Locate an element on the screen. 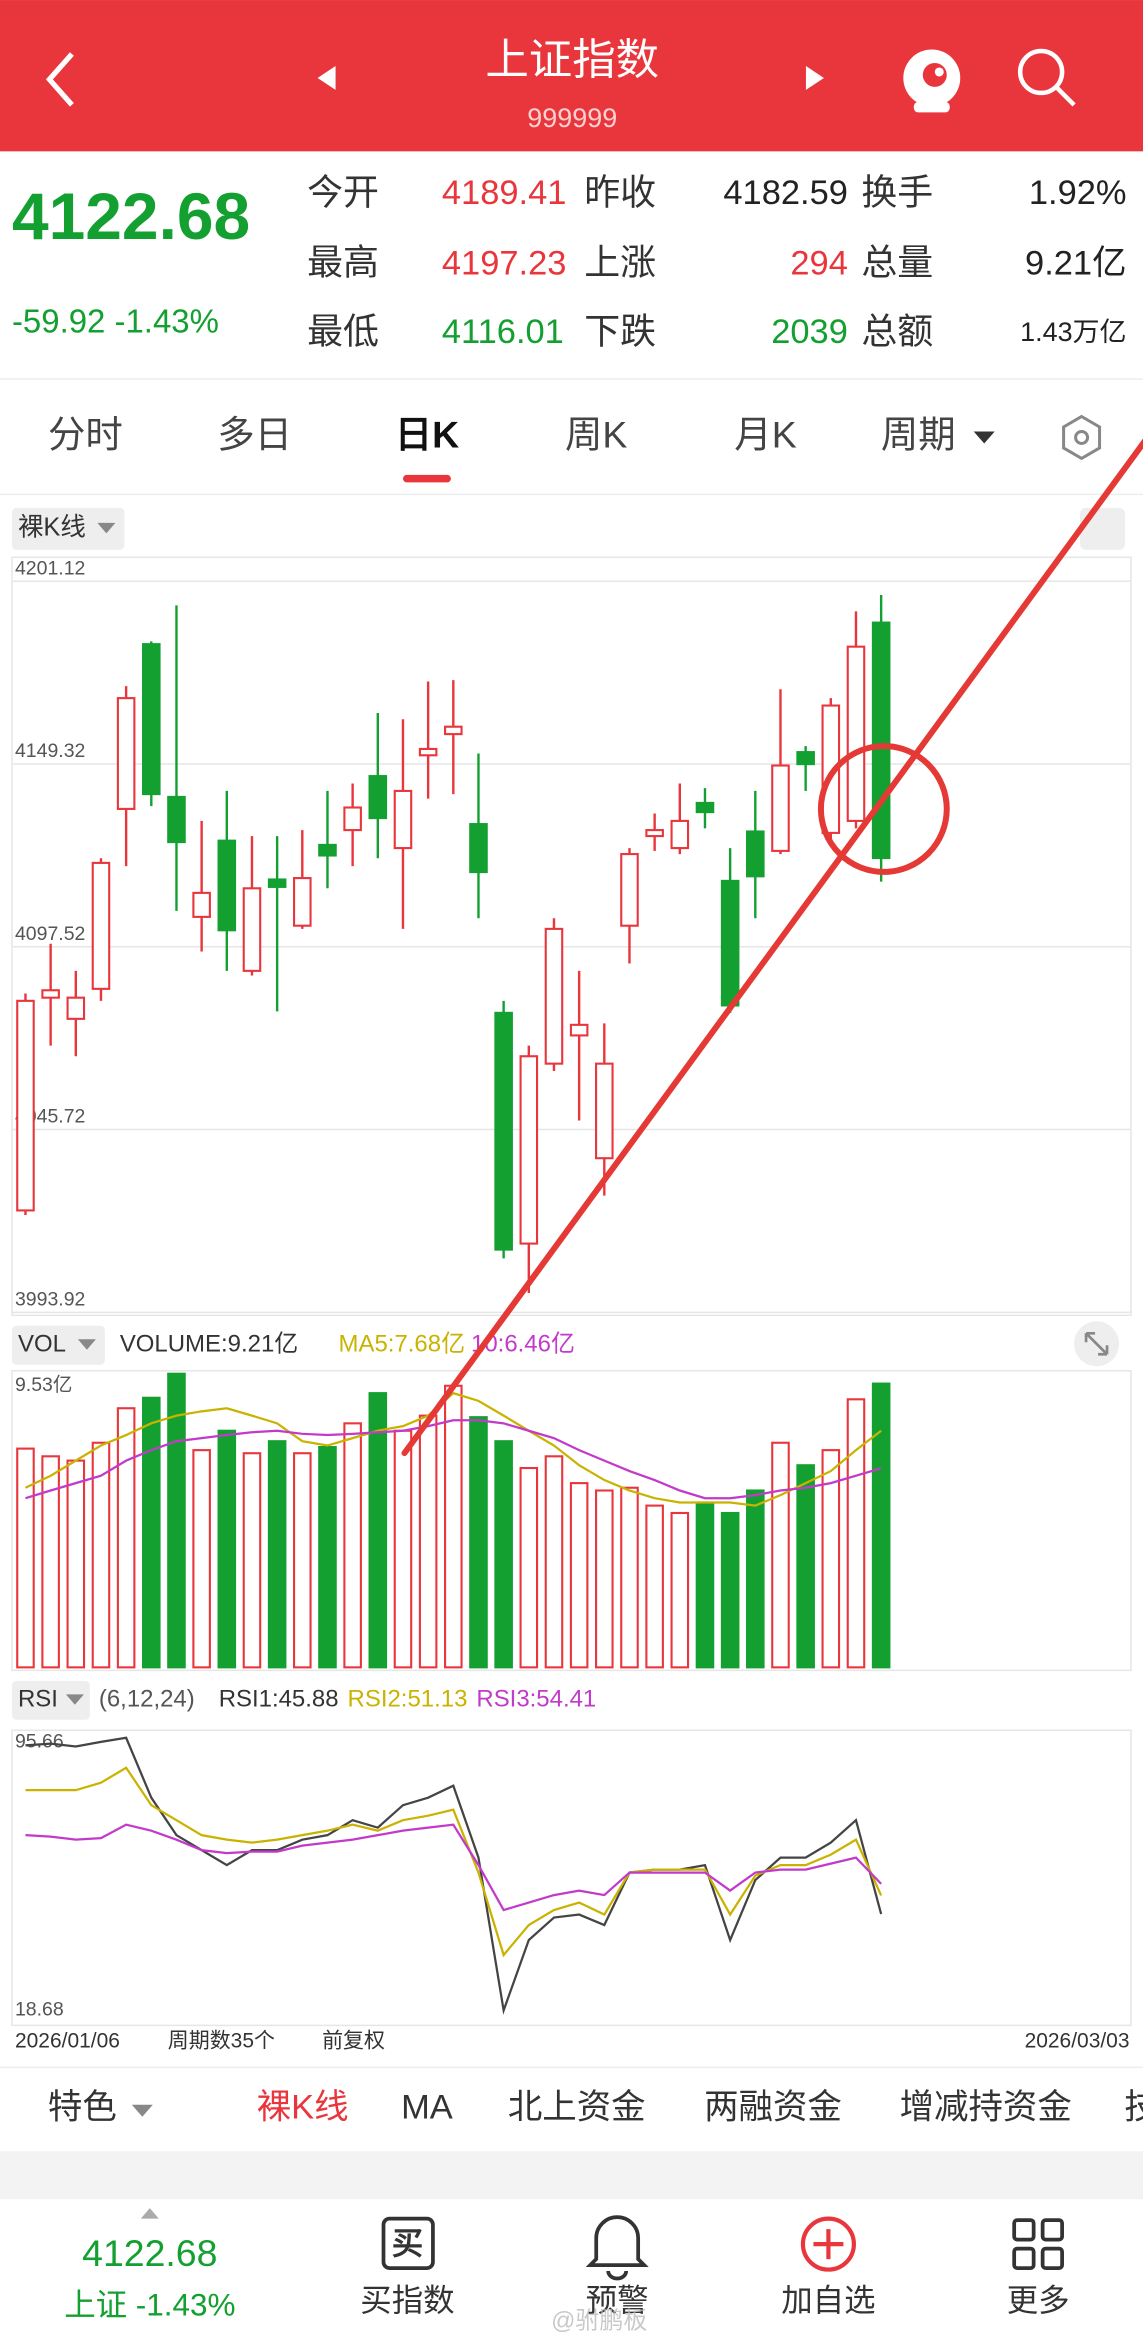 The image size is (1143, 2349). kline-mode-label: 裸K线 is located at coordinates (52, 528).